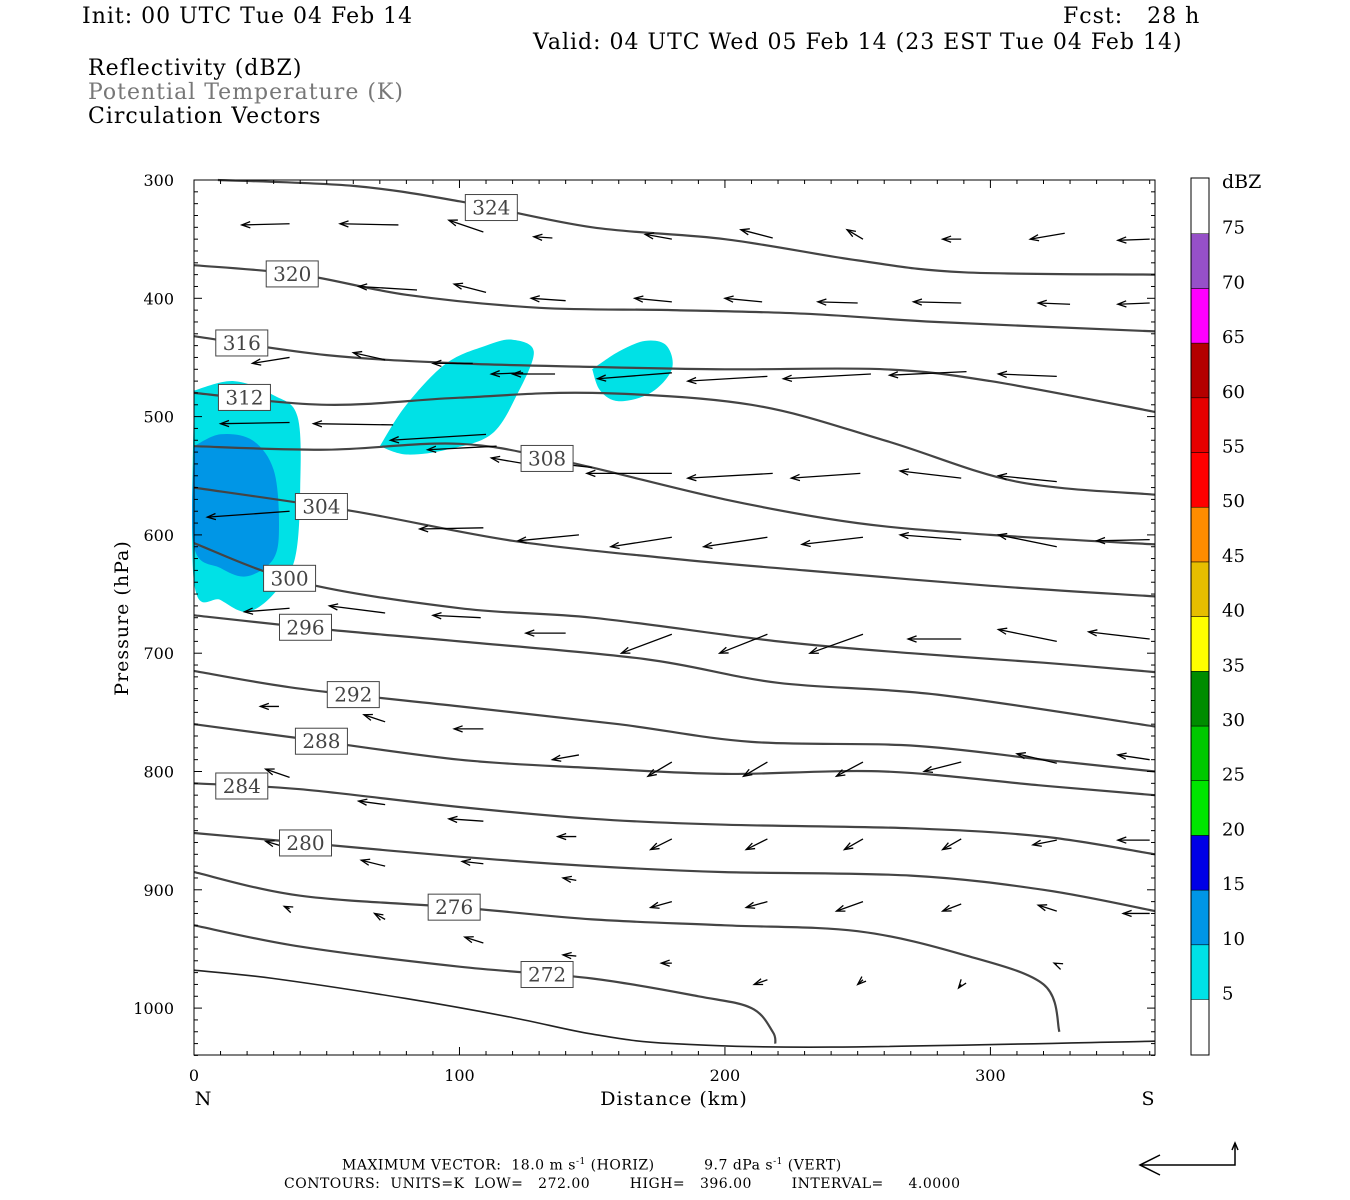 This screenshot has width=1350, height=1200. I want to click on x-axis-label: Distance (km), so click(674, 1099).